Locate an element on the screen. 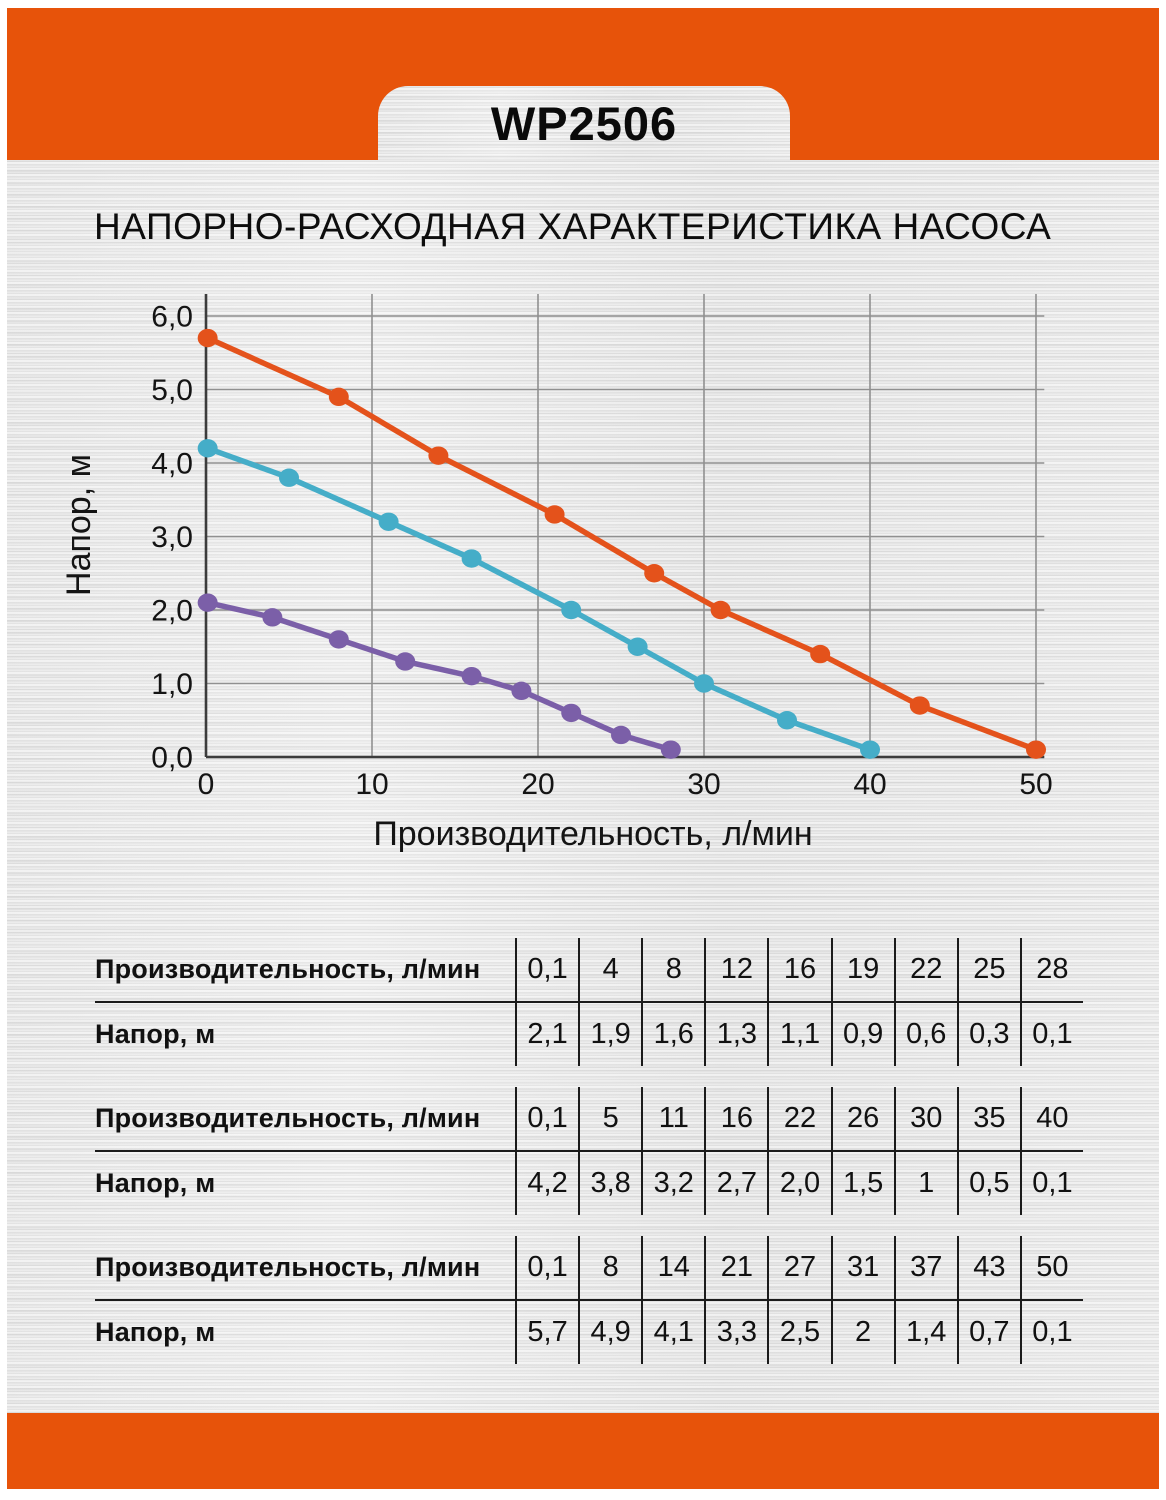  table-row: Напор, м 4,2 3,8 3,2 2,7 2,0 1,5 1 0,5 0,1 is located at coordinates (589, 1184).